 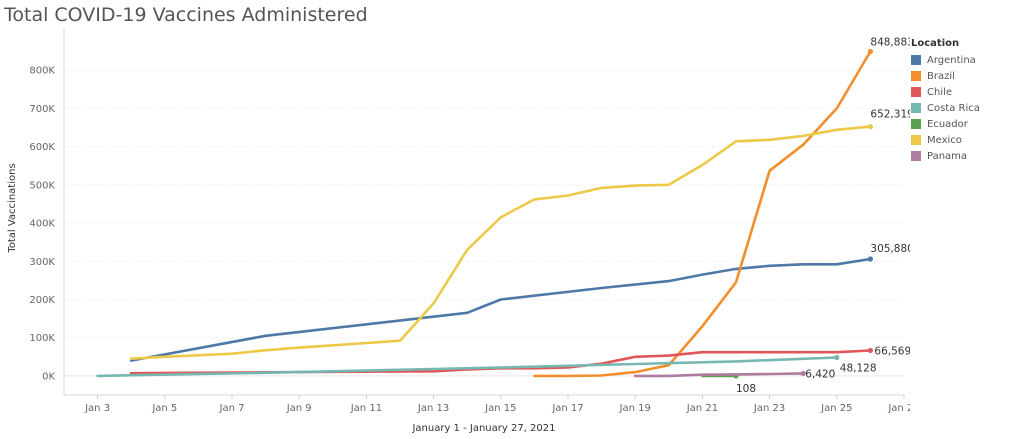 I want to click on legend-label: Chile, so click(x=940, y=92).